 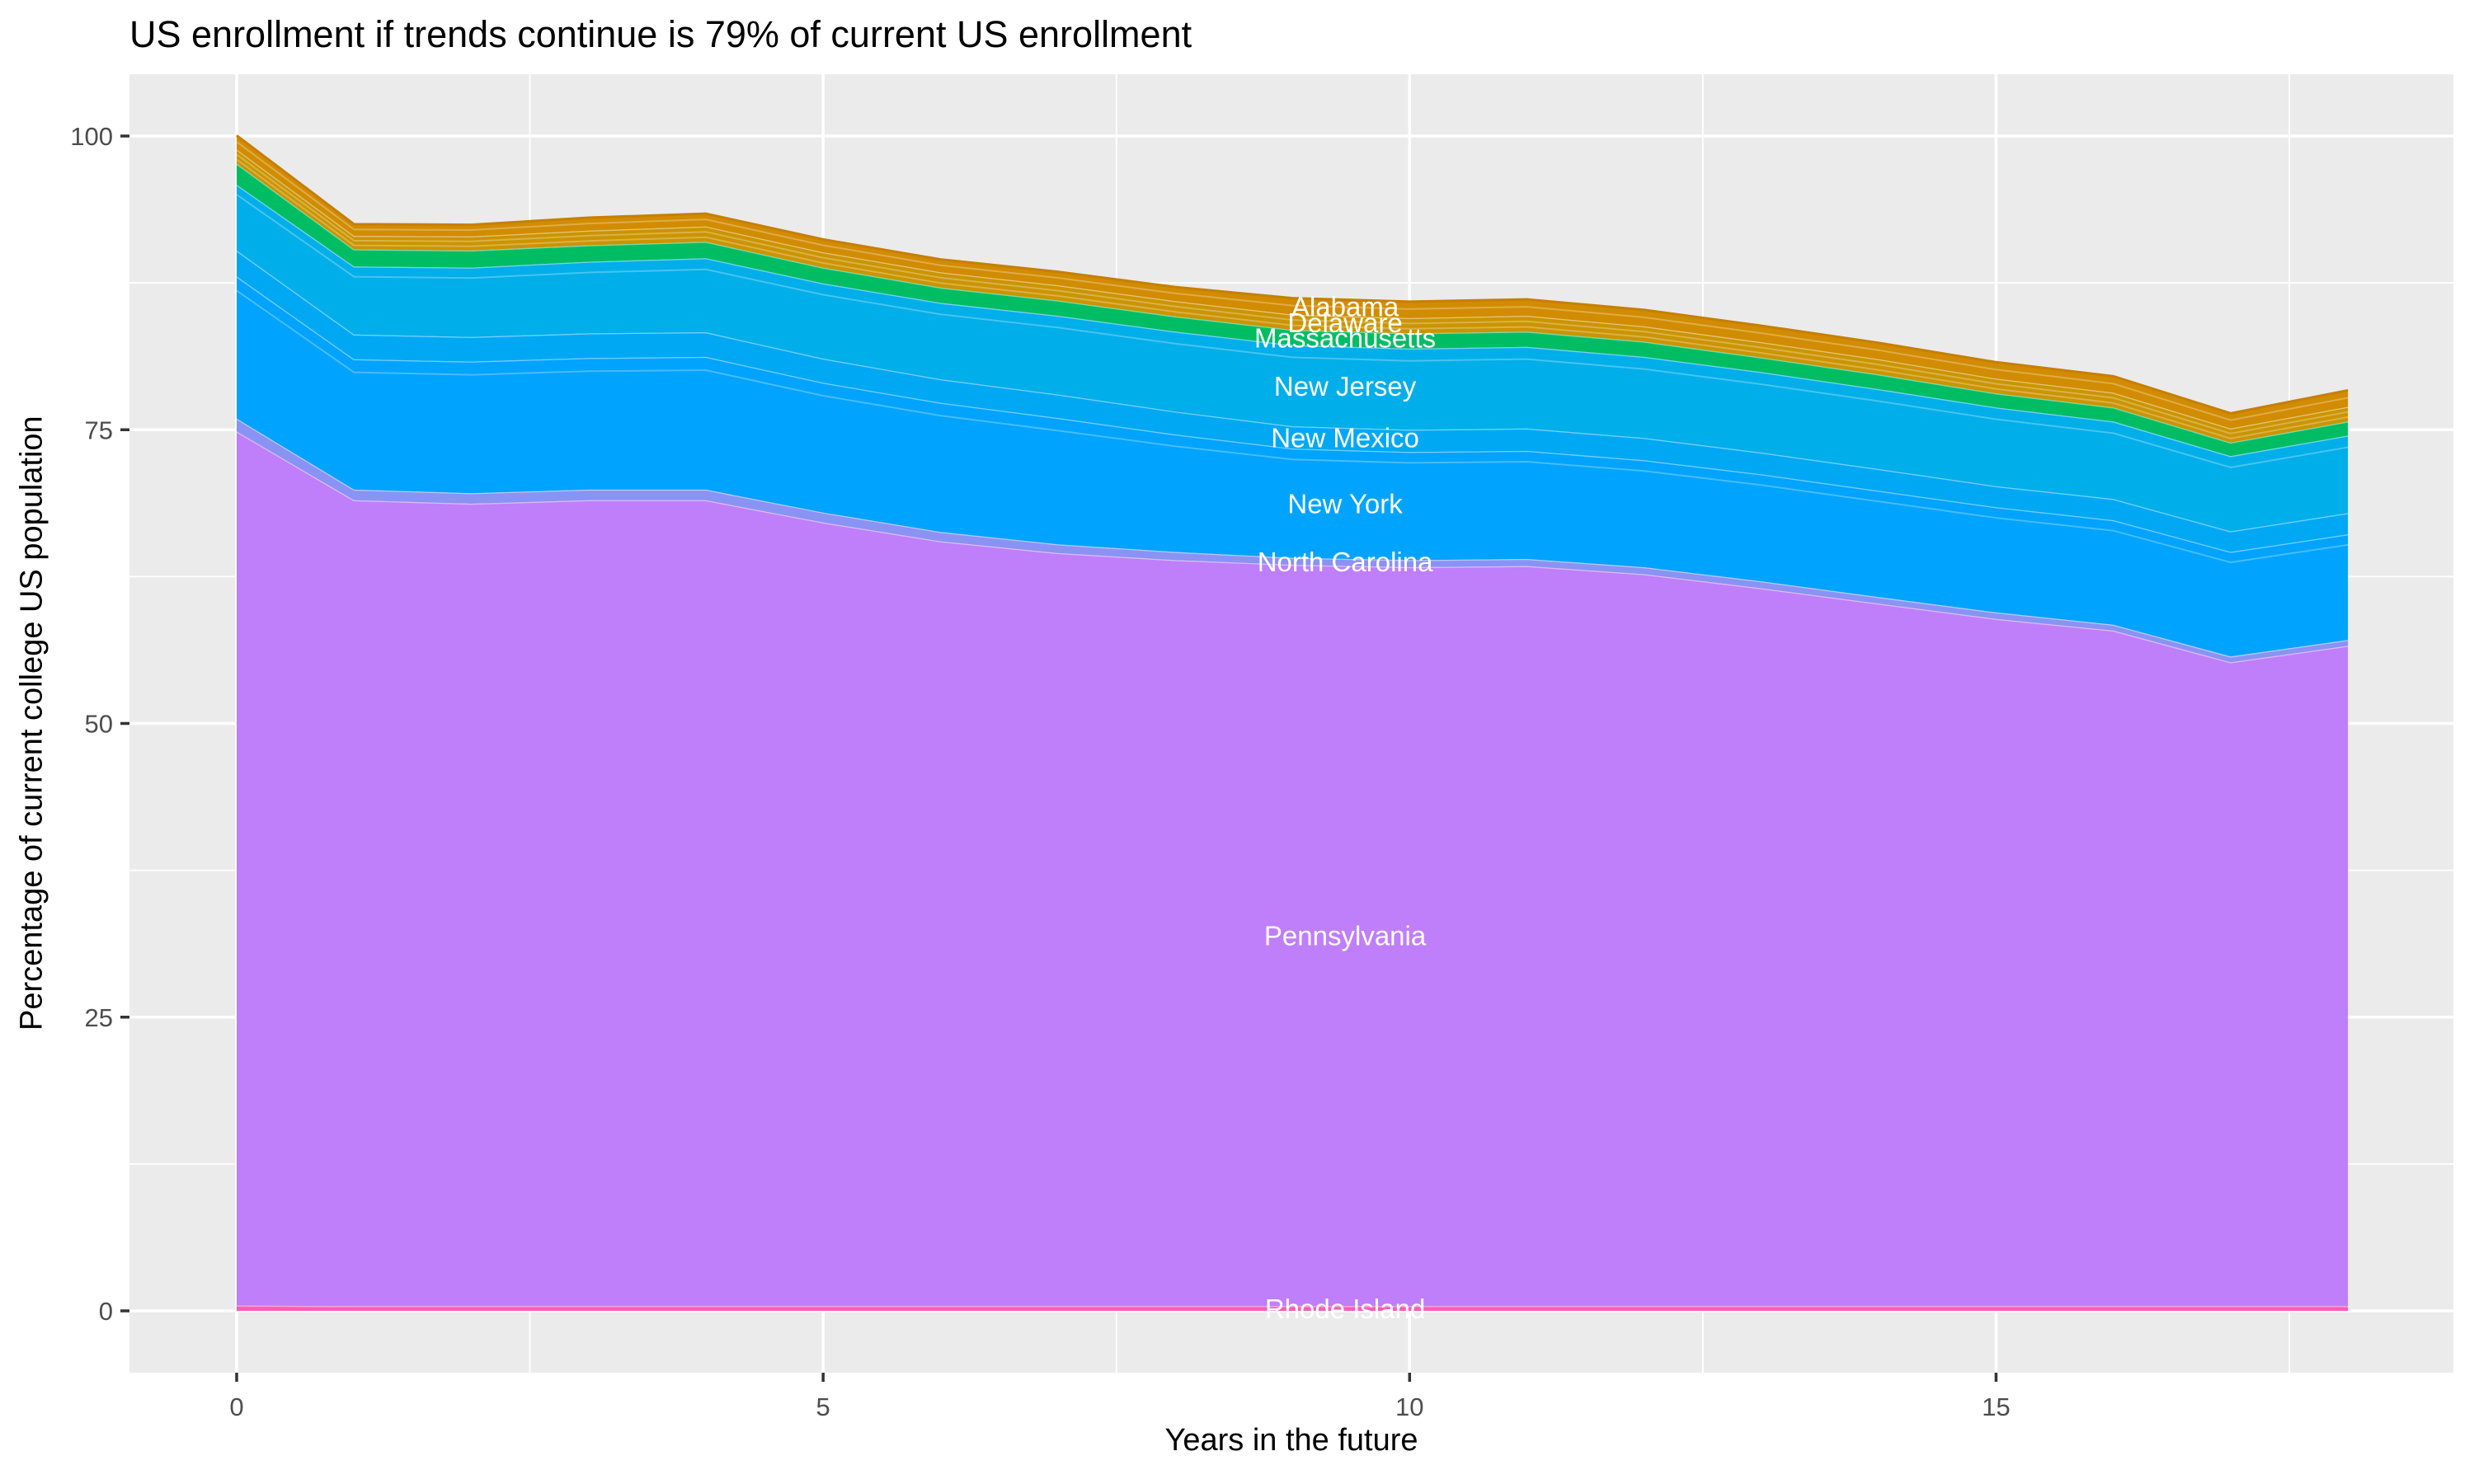 What do you see at coordinates (1345, 438) in the screenshot?
I see `state-label-new-mexico: New Mexico` at bounding box center [1345, 438].